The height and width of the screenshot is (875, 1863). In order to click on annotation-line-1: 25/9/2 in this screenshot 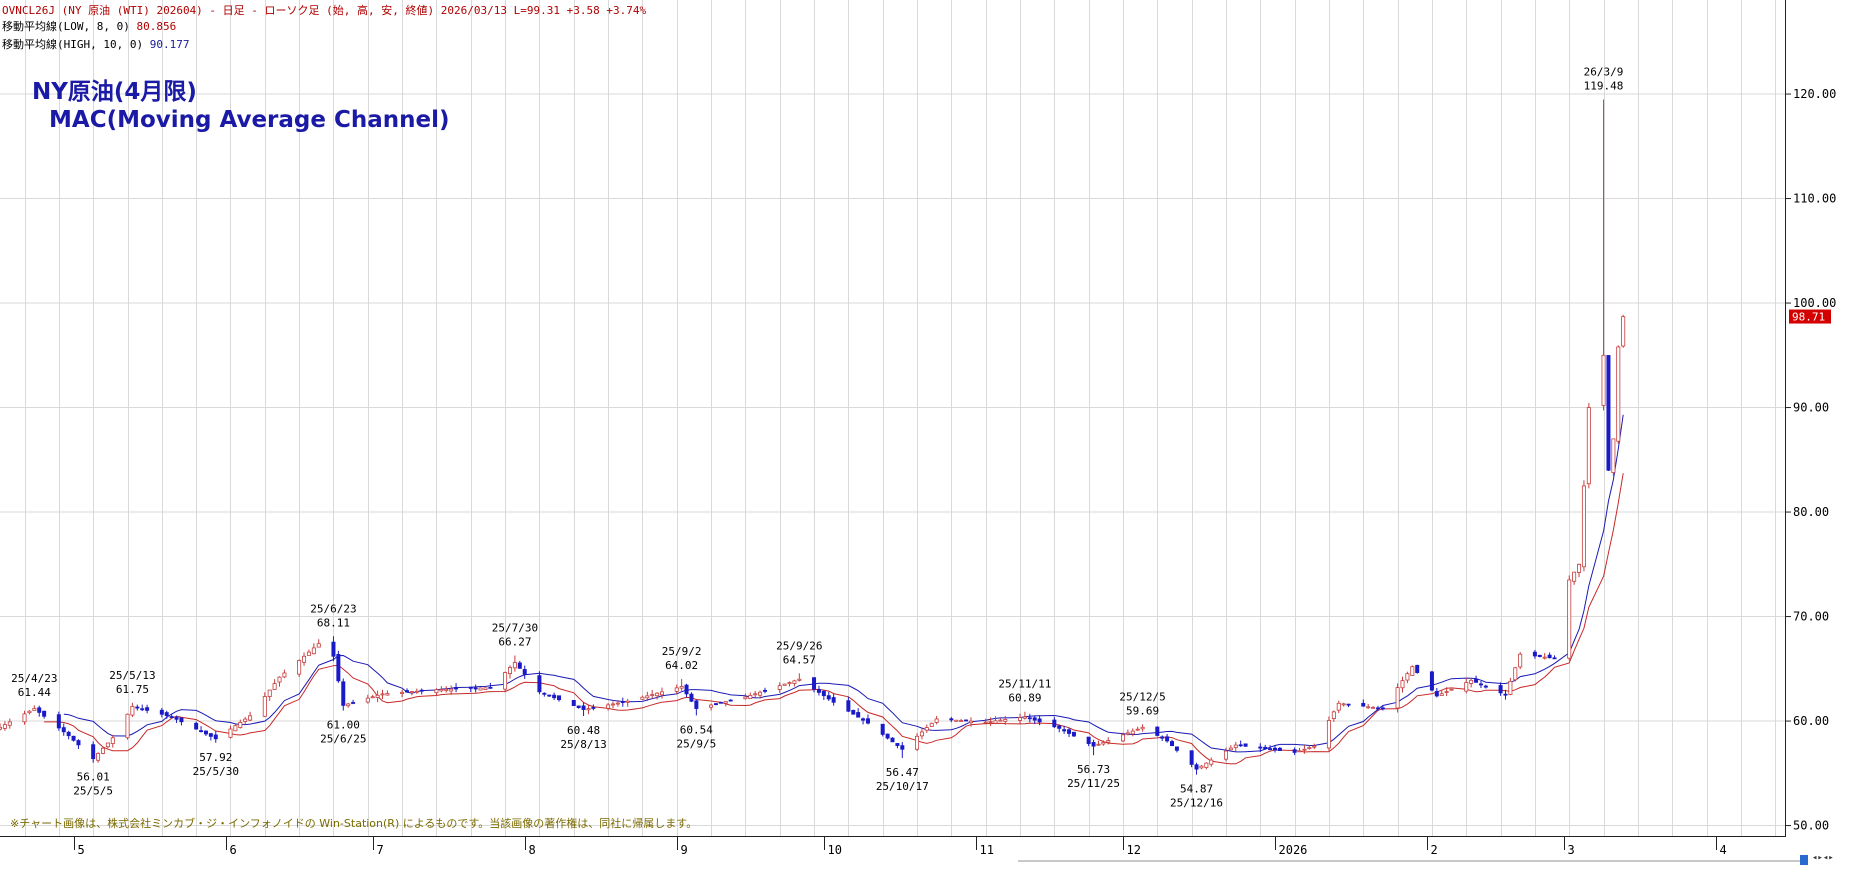, I will do `click(682, 651)`.